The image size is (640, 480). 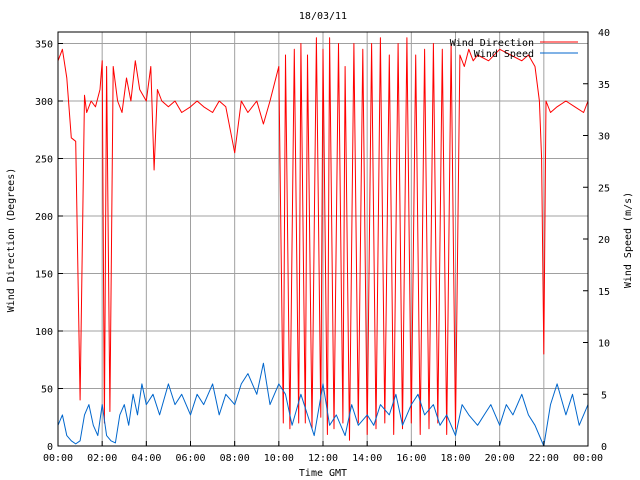 I want to click on chart-title: 18/03/11, so click(x=323, y=16).